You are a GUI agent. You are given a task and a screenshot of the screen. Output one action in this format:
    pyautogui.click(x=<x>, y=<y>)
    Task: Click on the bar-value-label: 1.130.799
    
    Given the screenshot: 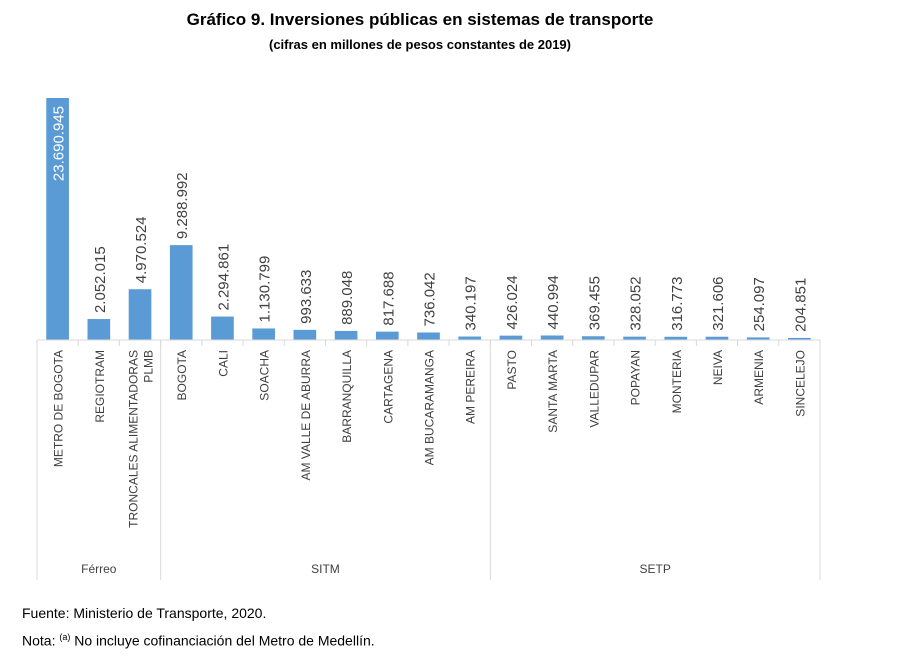 What is the action you would take?
    pyautogui.click(x=265, y=289)
    